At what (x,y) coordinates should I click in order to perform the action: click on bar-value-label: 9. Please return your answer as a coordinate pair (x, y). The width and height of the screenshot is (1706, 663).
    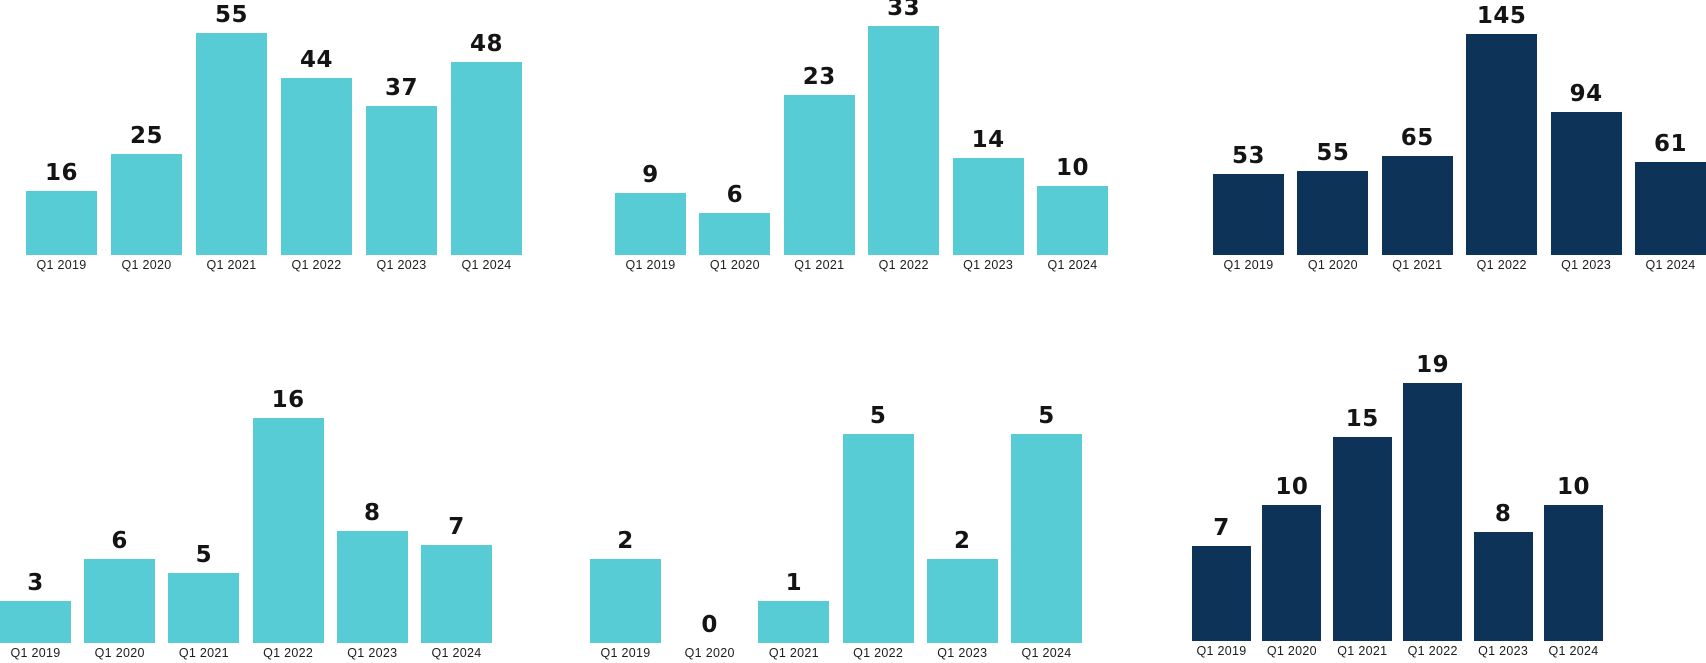
    Looking at the image, I should click on (650, 175).